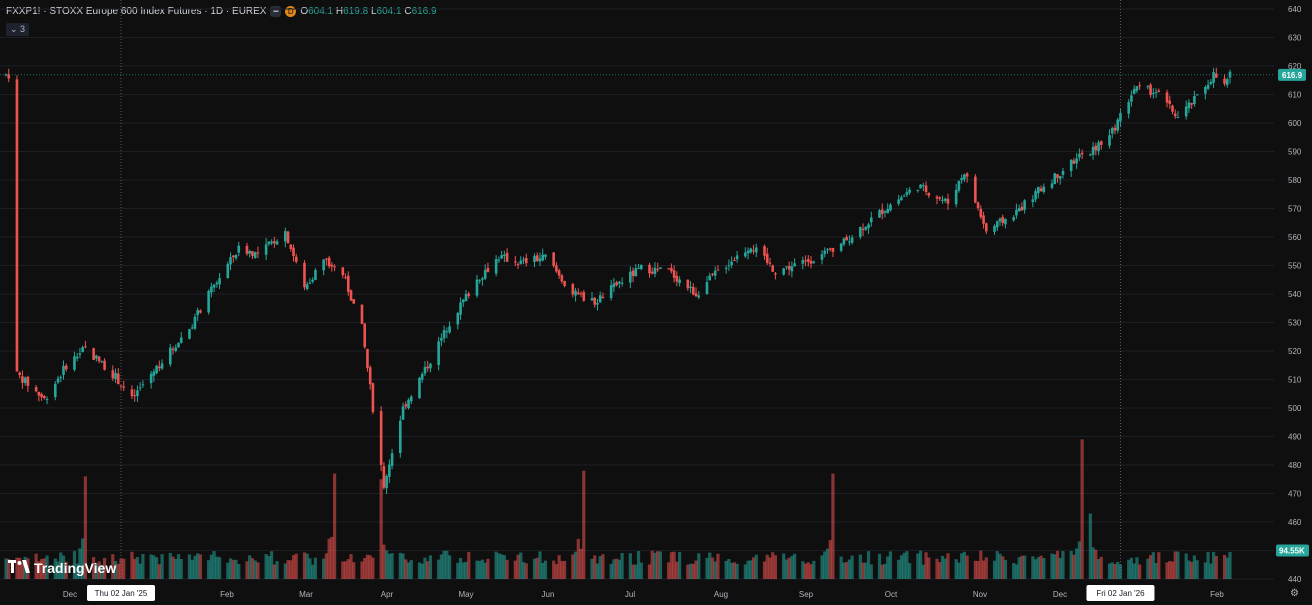 This screenshot has width=1312, height=605. Describe the element at coordinates (1295, 95) in the screenshot. I see `y-tick-label: 610` at that location.